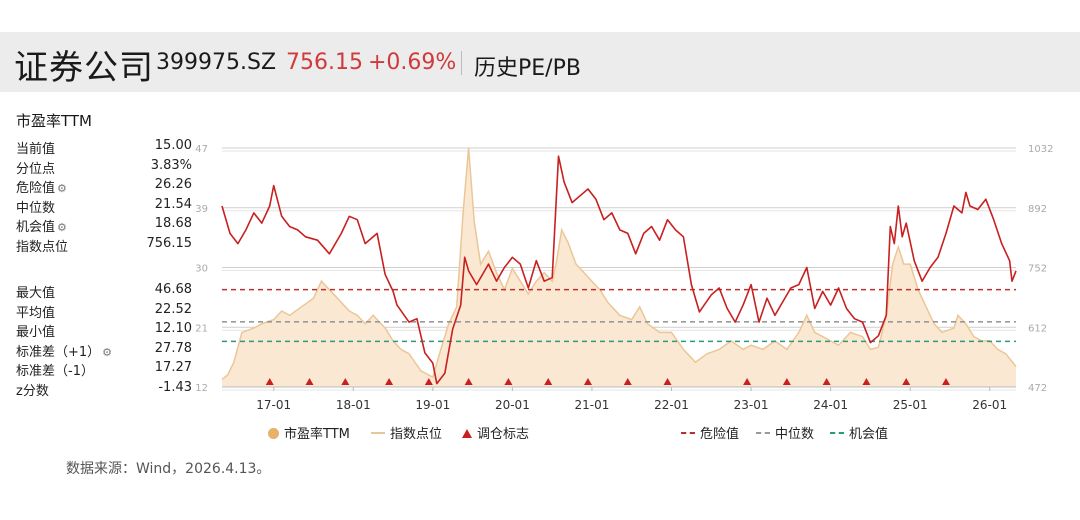 The height and width of the screenshot is (520, 1080). What do you see at coordinates (412, 62) in the screenshot?
I see `index-change: +0.69%` at bounding box center [412, 62].